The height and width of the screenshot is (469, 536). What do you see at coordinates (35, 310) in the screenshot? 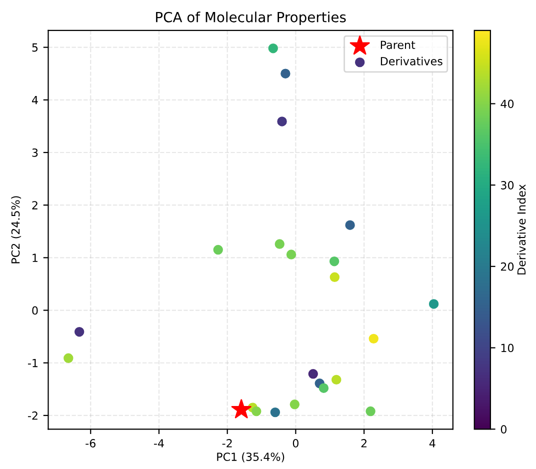
I see `y-tick-label: 0` at bounding box center [35, 310].